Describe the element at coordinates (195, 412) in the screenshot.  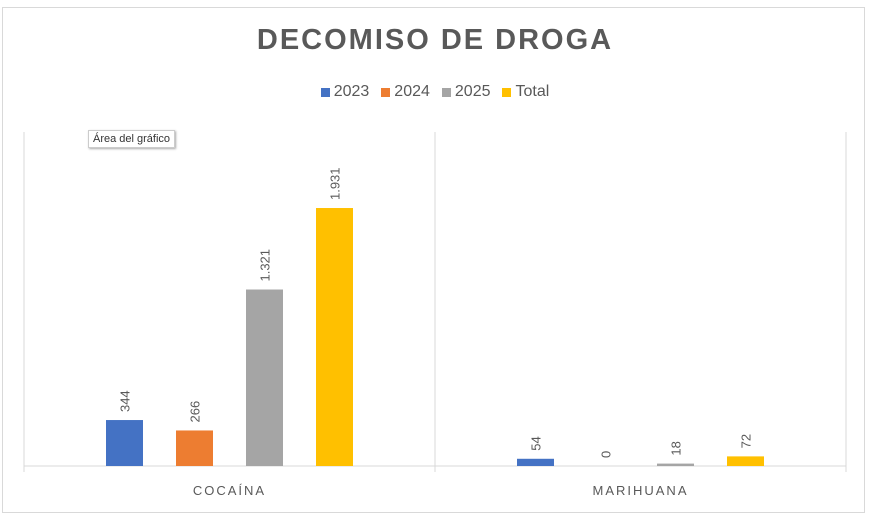
I see `data-label: 266` at that location.